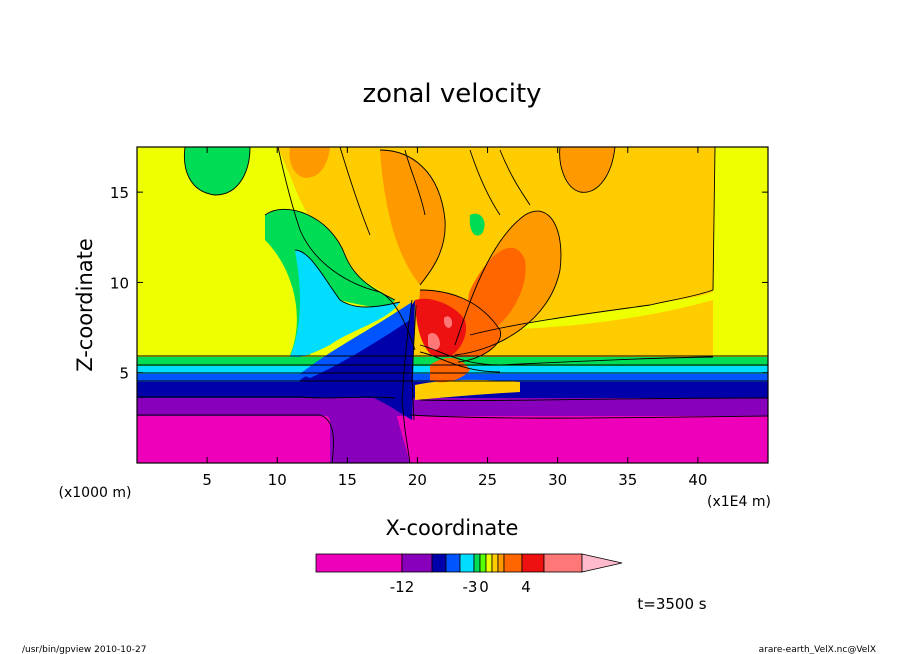  I want to click on band-orange-plume2, so click(413, 217).